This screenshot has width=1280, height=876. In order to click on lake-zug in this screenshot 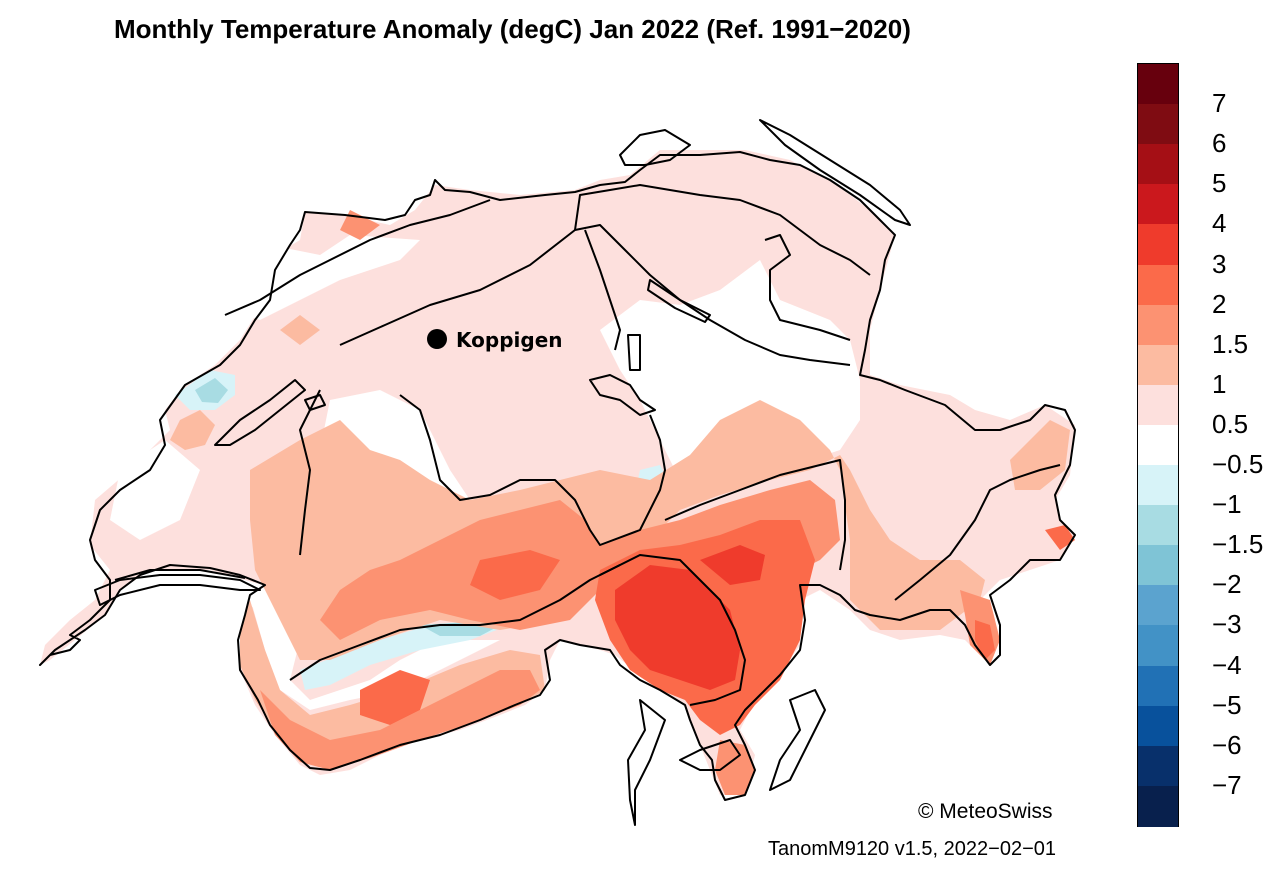, I will do `click(634, 352)`.